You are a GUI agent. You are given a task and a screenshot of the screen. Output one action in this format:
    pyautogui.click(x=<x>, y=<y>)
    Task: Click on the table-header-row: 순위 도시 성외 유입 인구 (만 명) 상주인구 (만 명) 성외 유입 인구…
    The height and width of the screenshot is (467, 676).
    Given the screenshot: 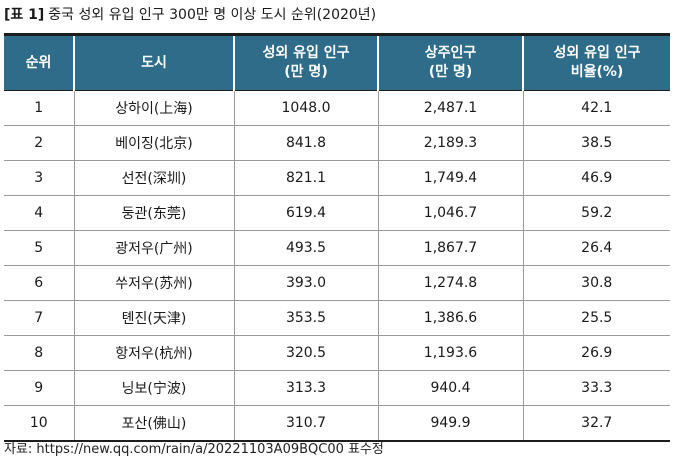 What is the action you would take?
    pyautogui.click(x=337, y=62)
    